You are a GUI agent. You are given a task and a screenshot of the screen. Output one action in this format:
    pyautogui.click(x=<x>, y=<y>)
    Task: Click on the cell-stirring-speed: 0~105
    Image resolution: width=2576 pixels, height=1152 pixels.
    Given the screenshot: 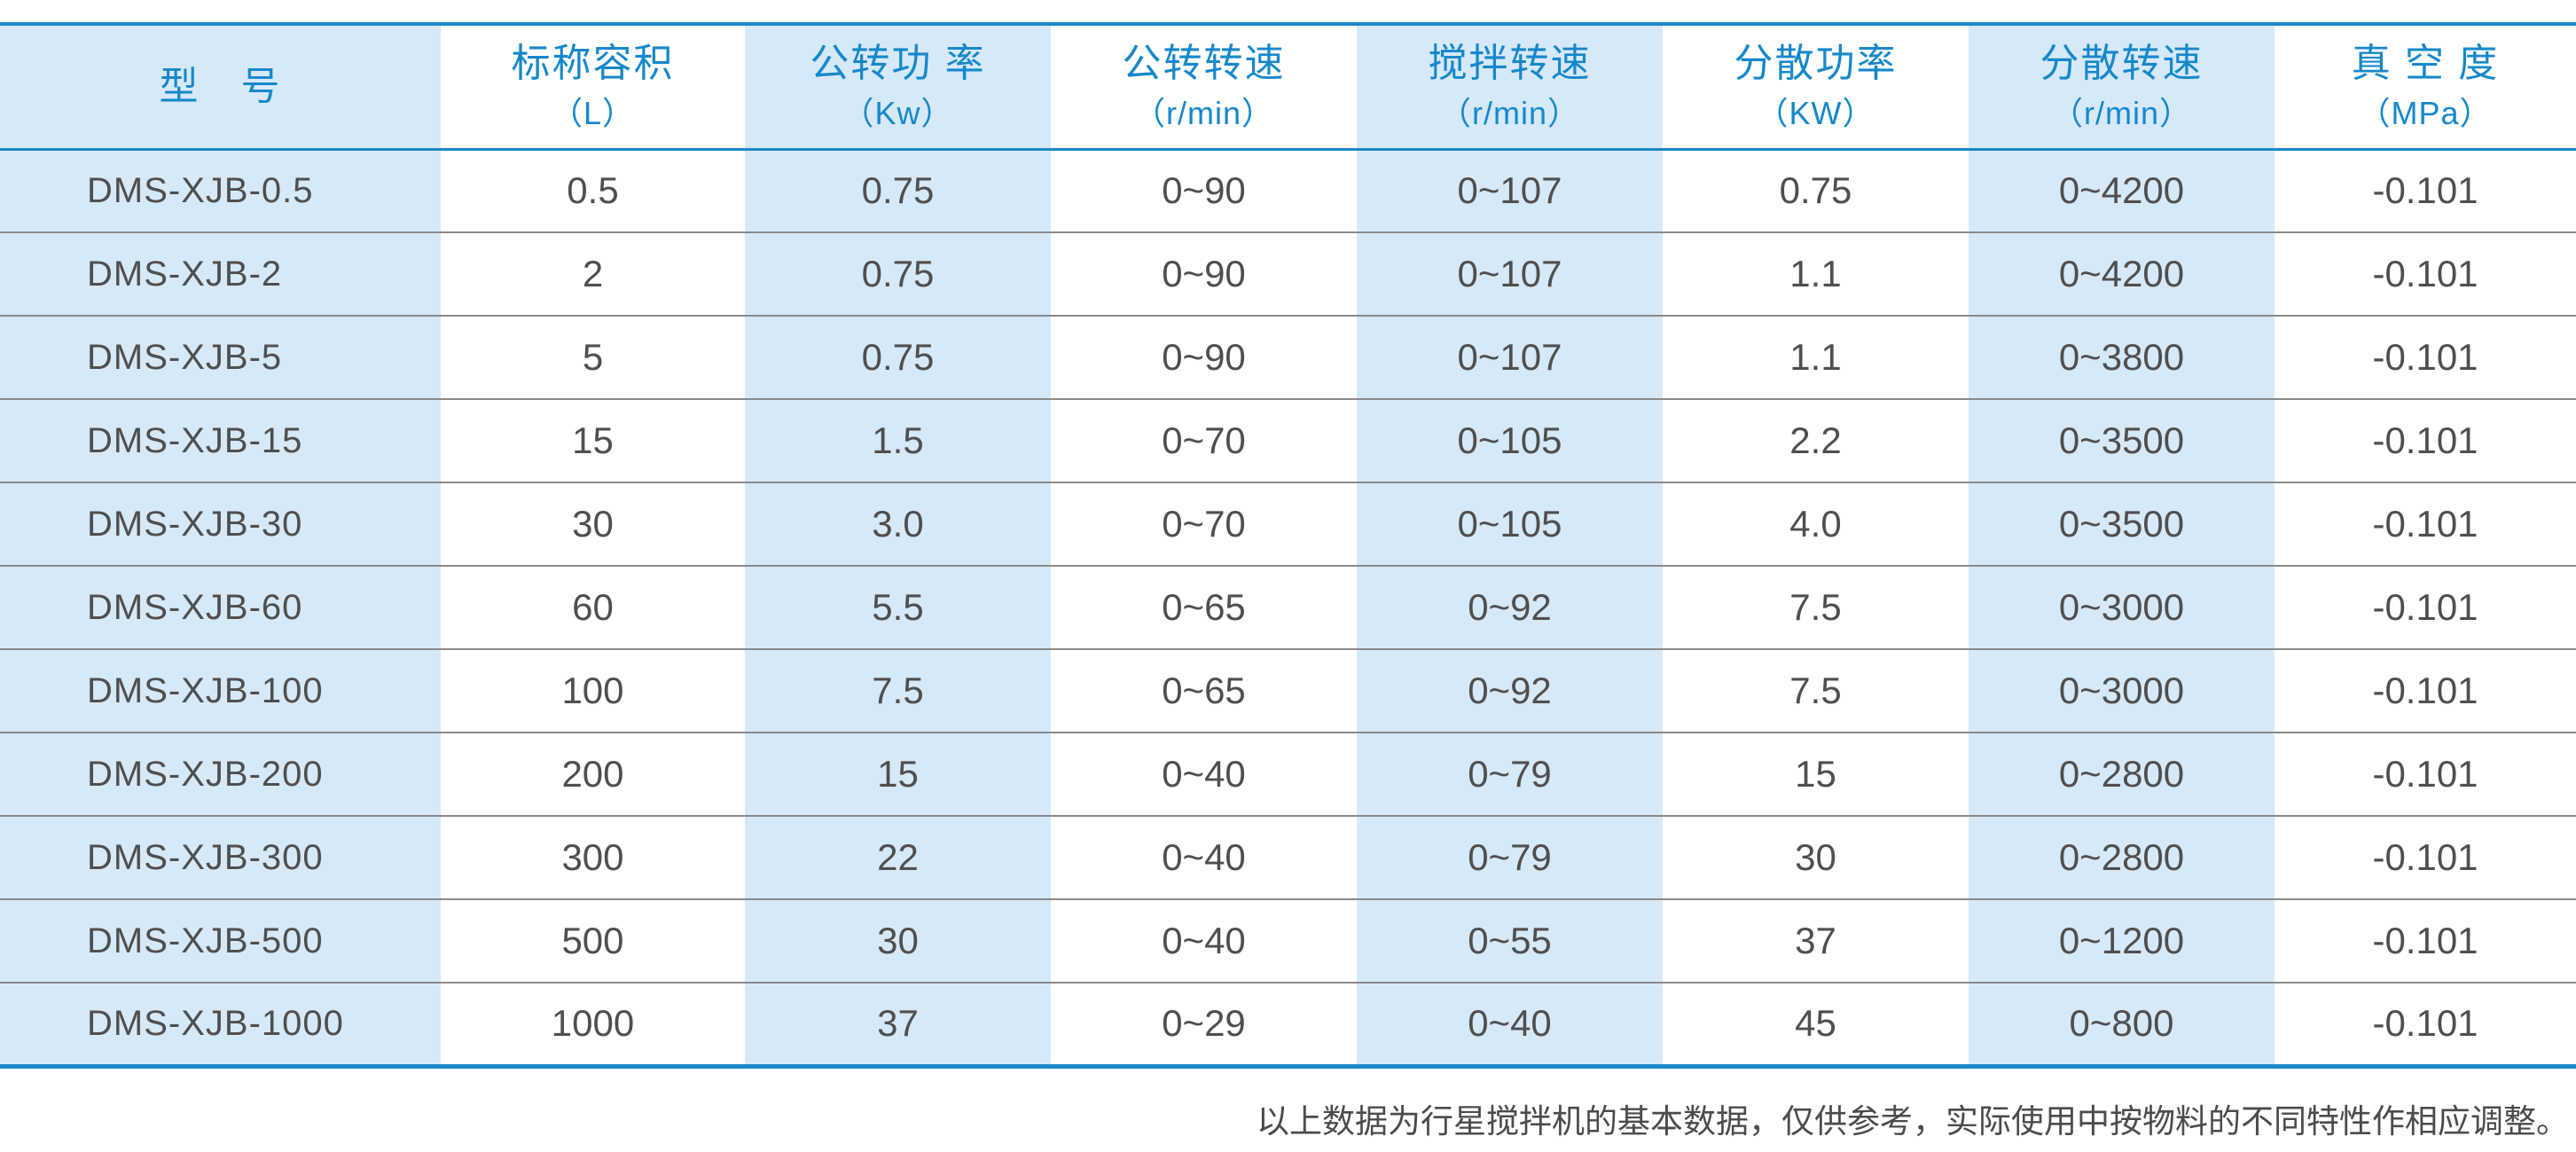 What is the action you would take?
    pyautogui.click(x=1510, y=441)
    